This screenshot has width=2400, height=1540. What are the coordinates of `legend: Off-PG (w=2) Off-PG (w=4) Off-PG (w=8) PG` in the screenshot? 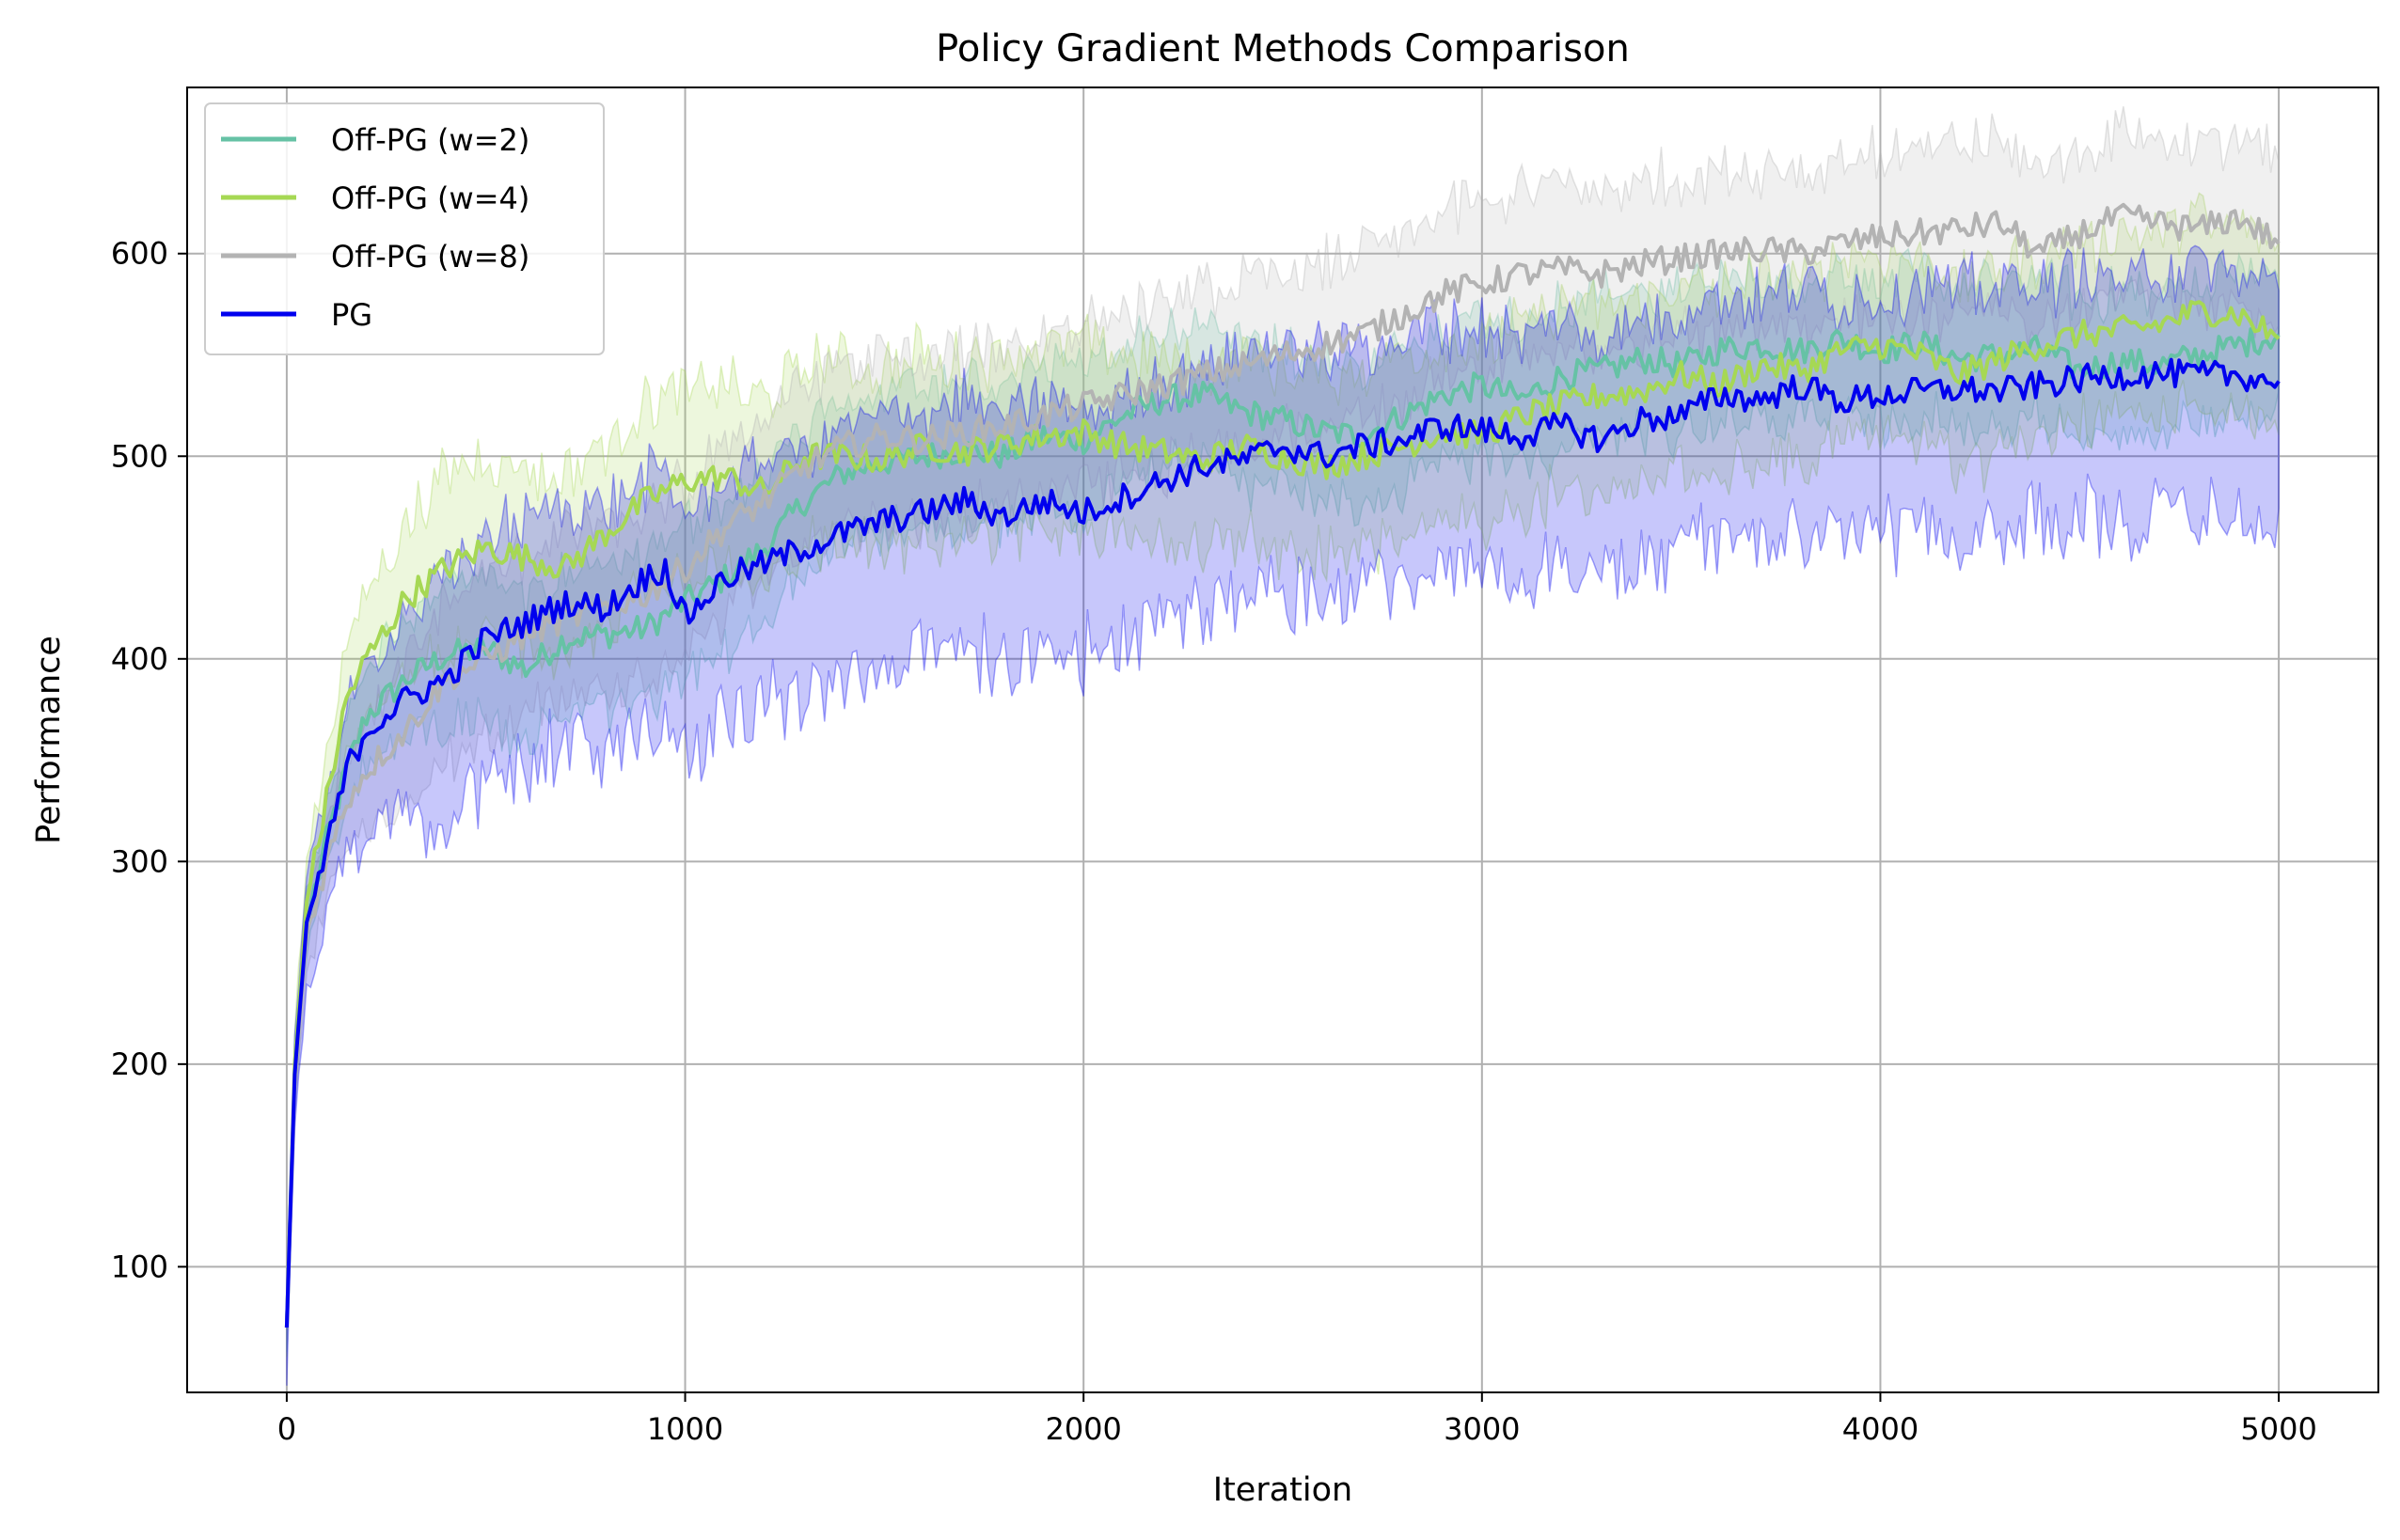 It's located at (404, 229).